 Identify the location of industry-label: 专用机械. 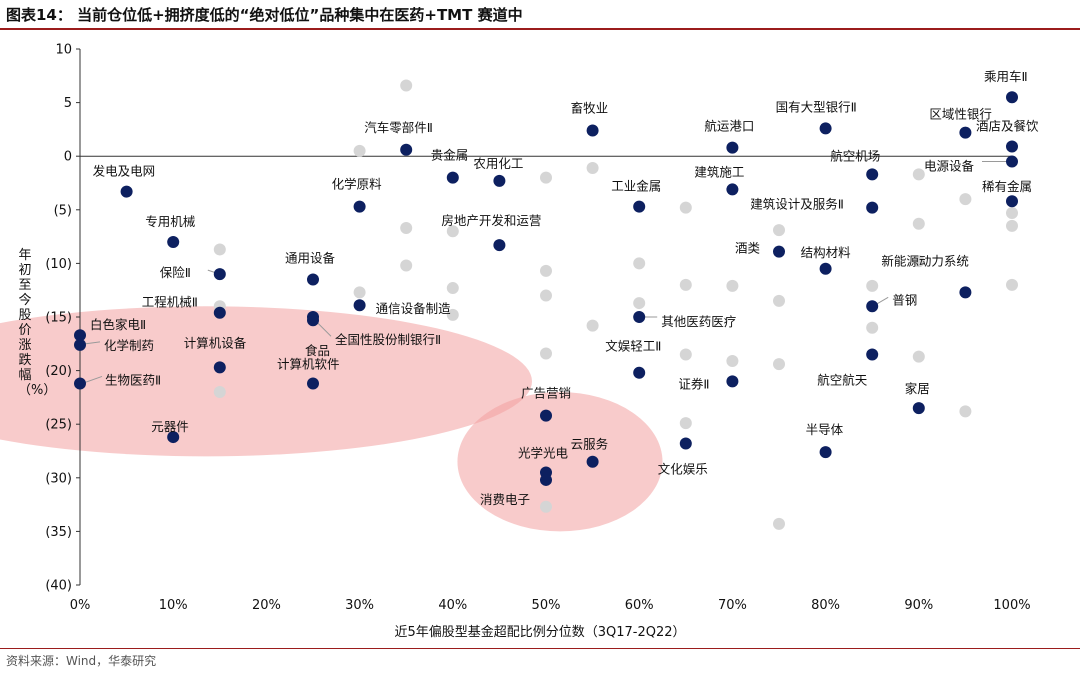
(170, 221).